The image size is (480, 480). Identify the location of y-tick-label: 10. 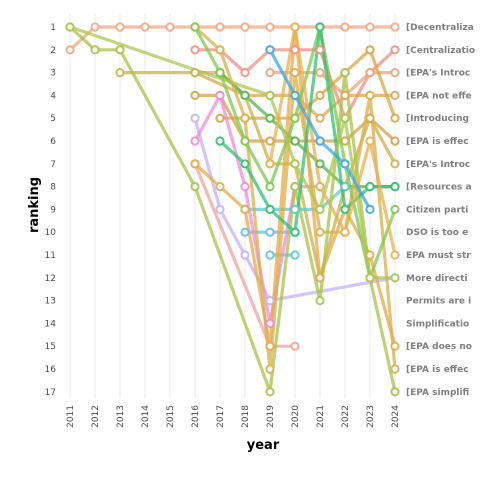
(51, 233).